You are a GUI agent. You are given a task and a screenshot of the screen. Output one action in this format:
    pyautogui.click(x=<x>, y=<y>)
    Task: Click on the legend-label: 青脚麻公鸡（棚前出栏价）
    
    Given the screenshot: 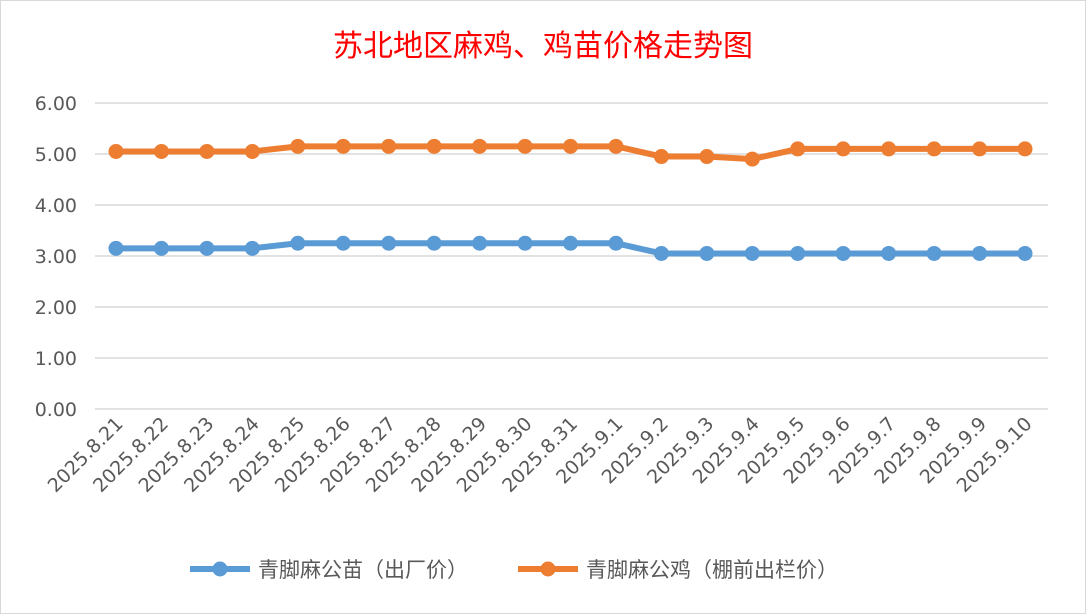 What is the action you would take?
    pyautogui.click(x=712, y=570)
    